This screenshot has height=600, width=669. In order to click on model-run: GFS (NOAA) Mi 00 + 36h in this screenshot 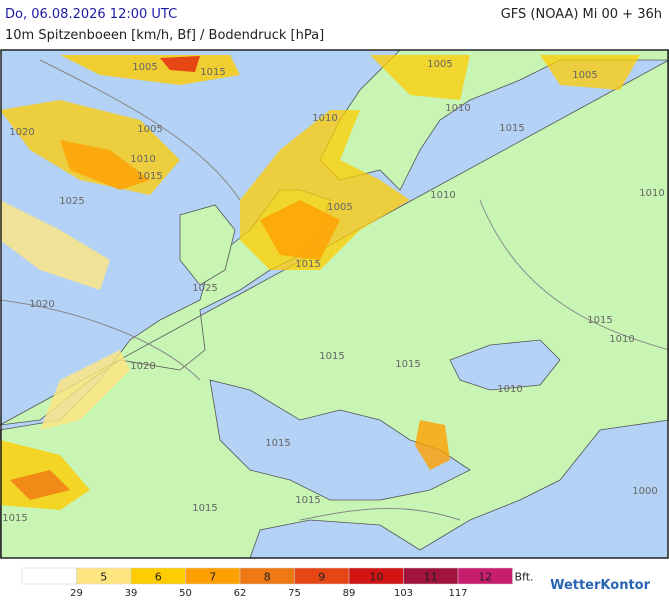, I will do `click(581, 14)`.